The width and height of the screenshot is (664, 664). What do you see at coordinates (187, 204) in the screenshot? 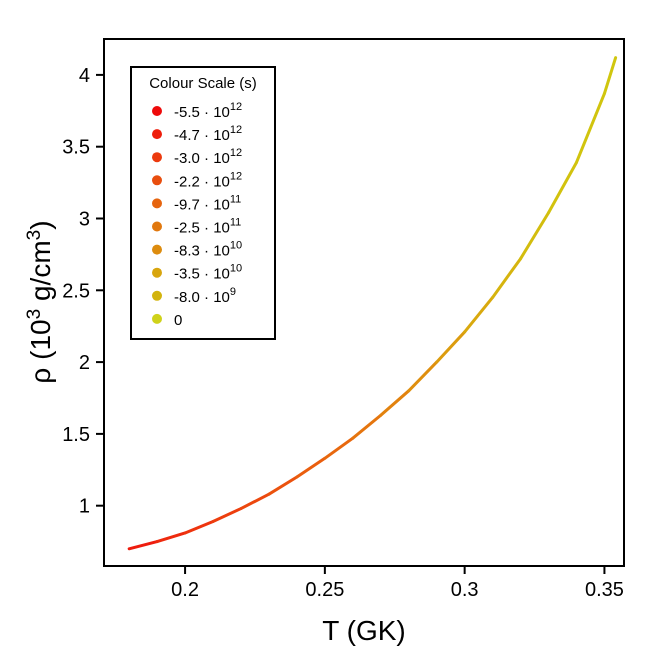
I see `legend-mantissa: -9.7` at bounding box center [187, 204].